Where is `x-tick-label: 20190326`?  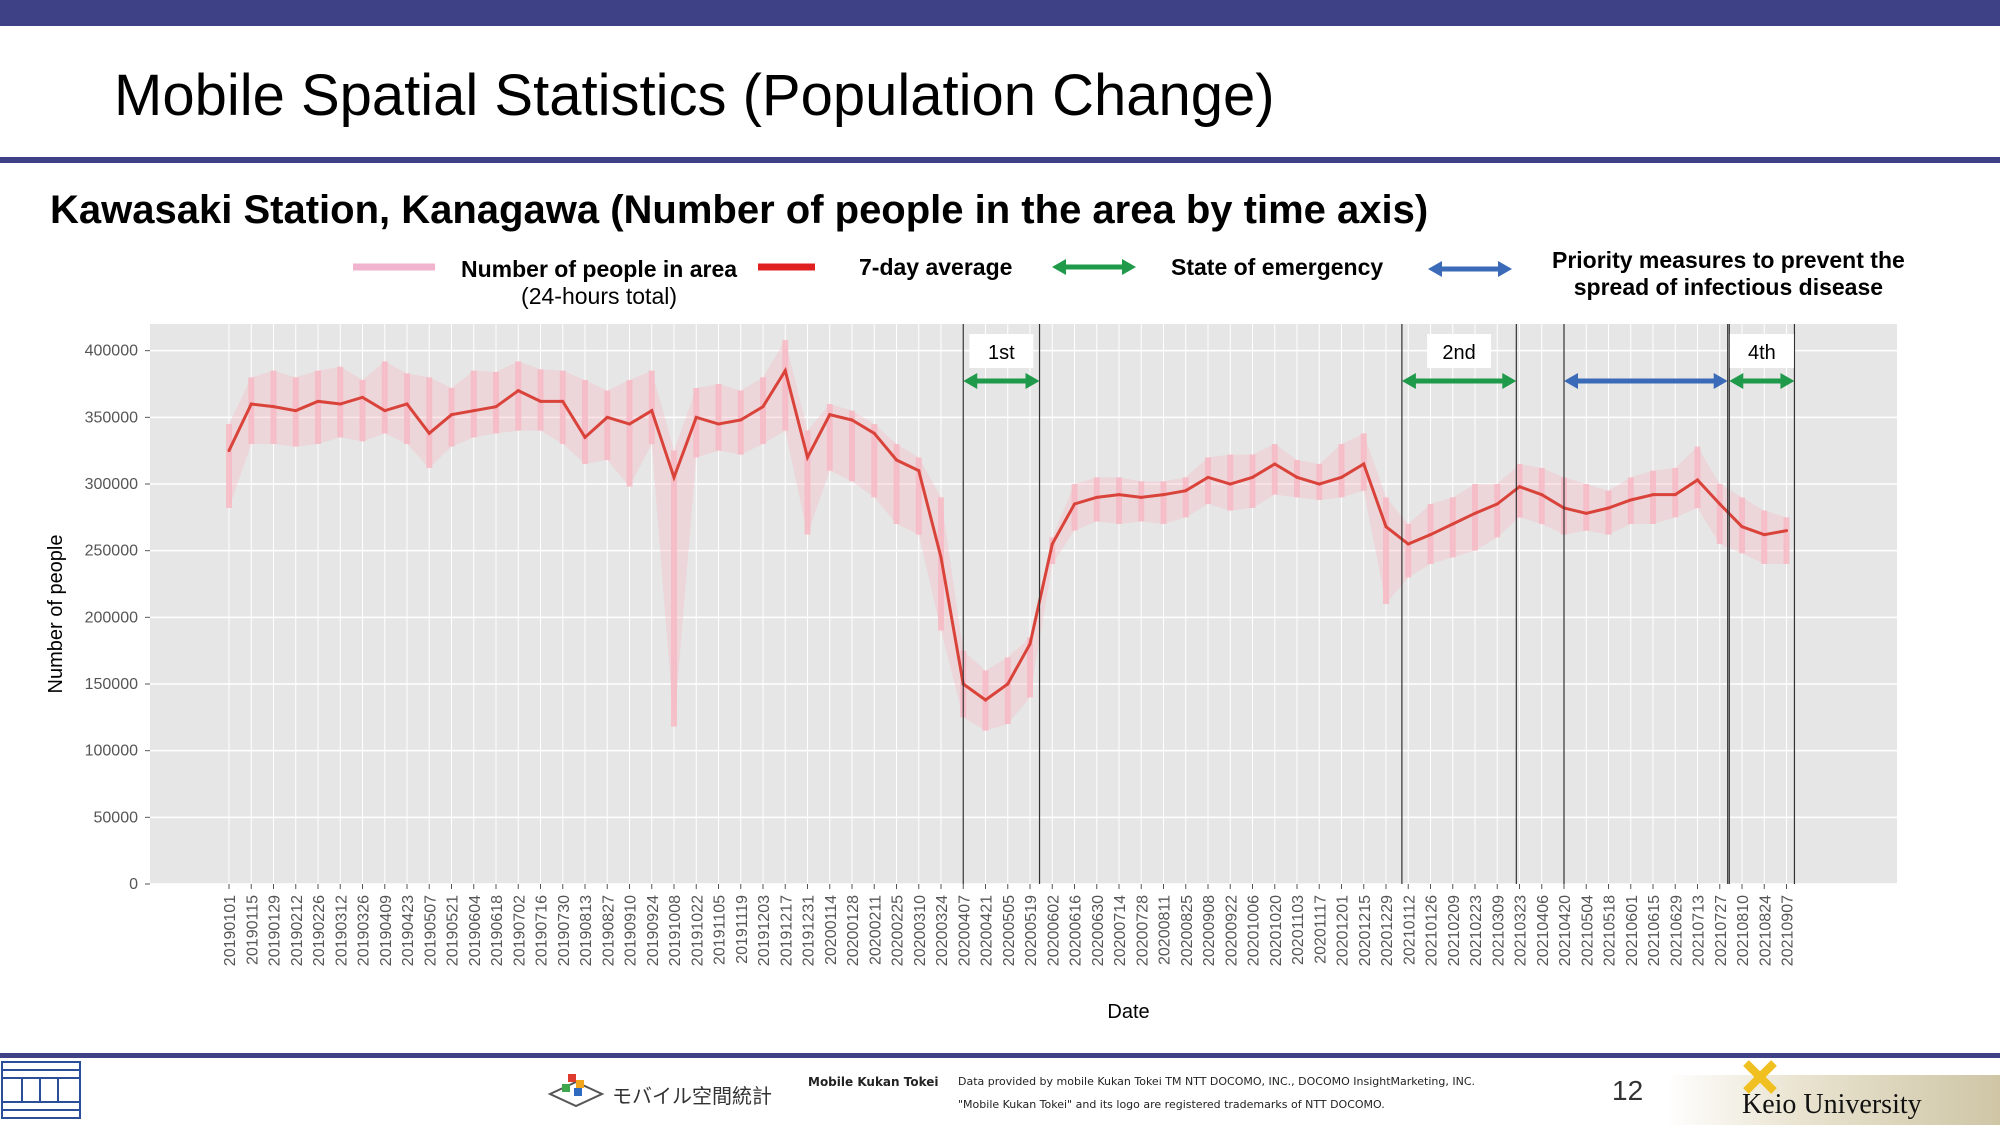 x-tick-label: 20190326 is located at coordinates (364, 930).